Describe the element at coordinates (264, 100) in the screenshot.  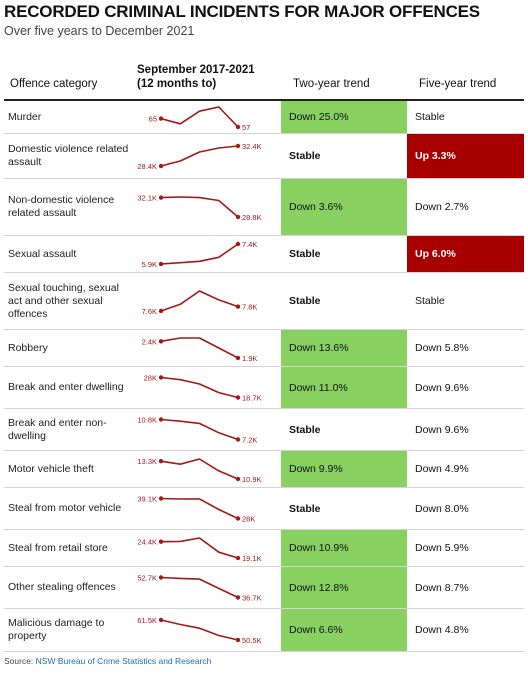
I see `header-rule` at that location.